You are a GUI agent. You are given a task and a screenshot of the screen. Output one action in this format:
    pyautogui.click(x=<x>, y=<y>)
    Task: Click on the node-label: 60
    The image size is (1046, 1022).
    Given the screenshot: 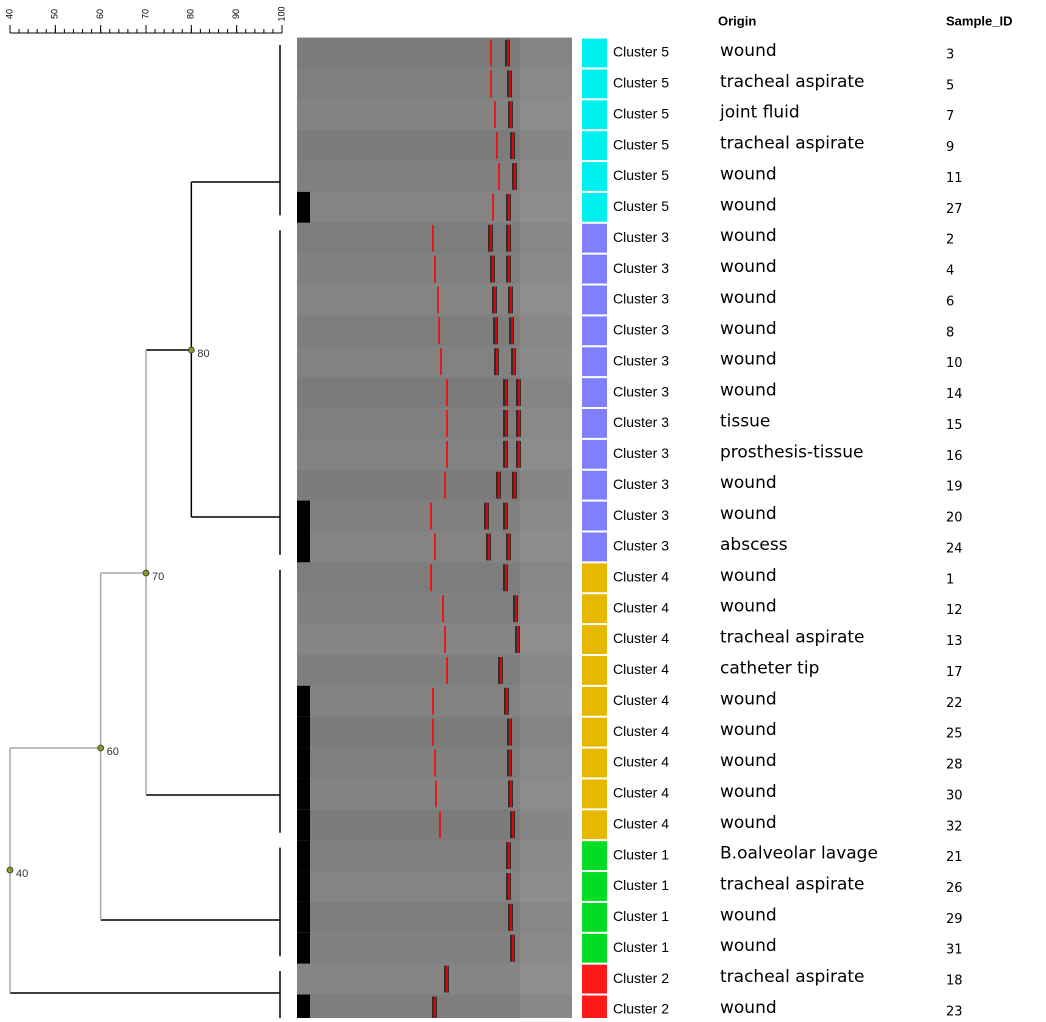 What is the action you would take?
    pyautogui.click(x=113, y=752)
    